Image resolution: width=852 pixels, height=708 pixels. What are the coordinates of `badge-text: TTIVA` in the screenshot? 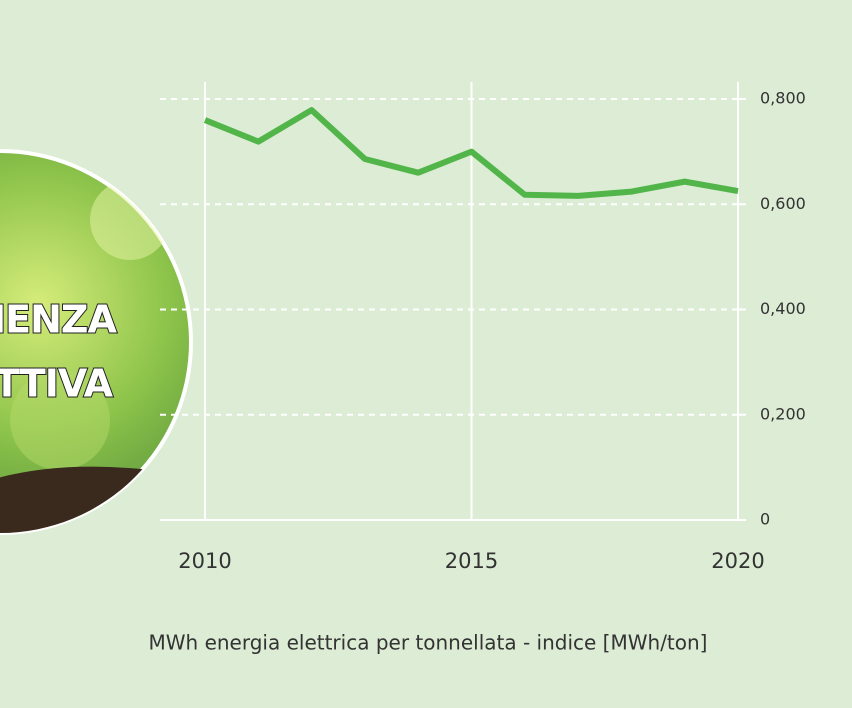 It's located at (57, 384).